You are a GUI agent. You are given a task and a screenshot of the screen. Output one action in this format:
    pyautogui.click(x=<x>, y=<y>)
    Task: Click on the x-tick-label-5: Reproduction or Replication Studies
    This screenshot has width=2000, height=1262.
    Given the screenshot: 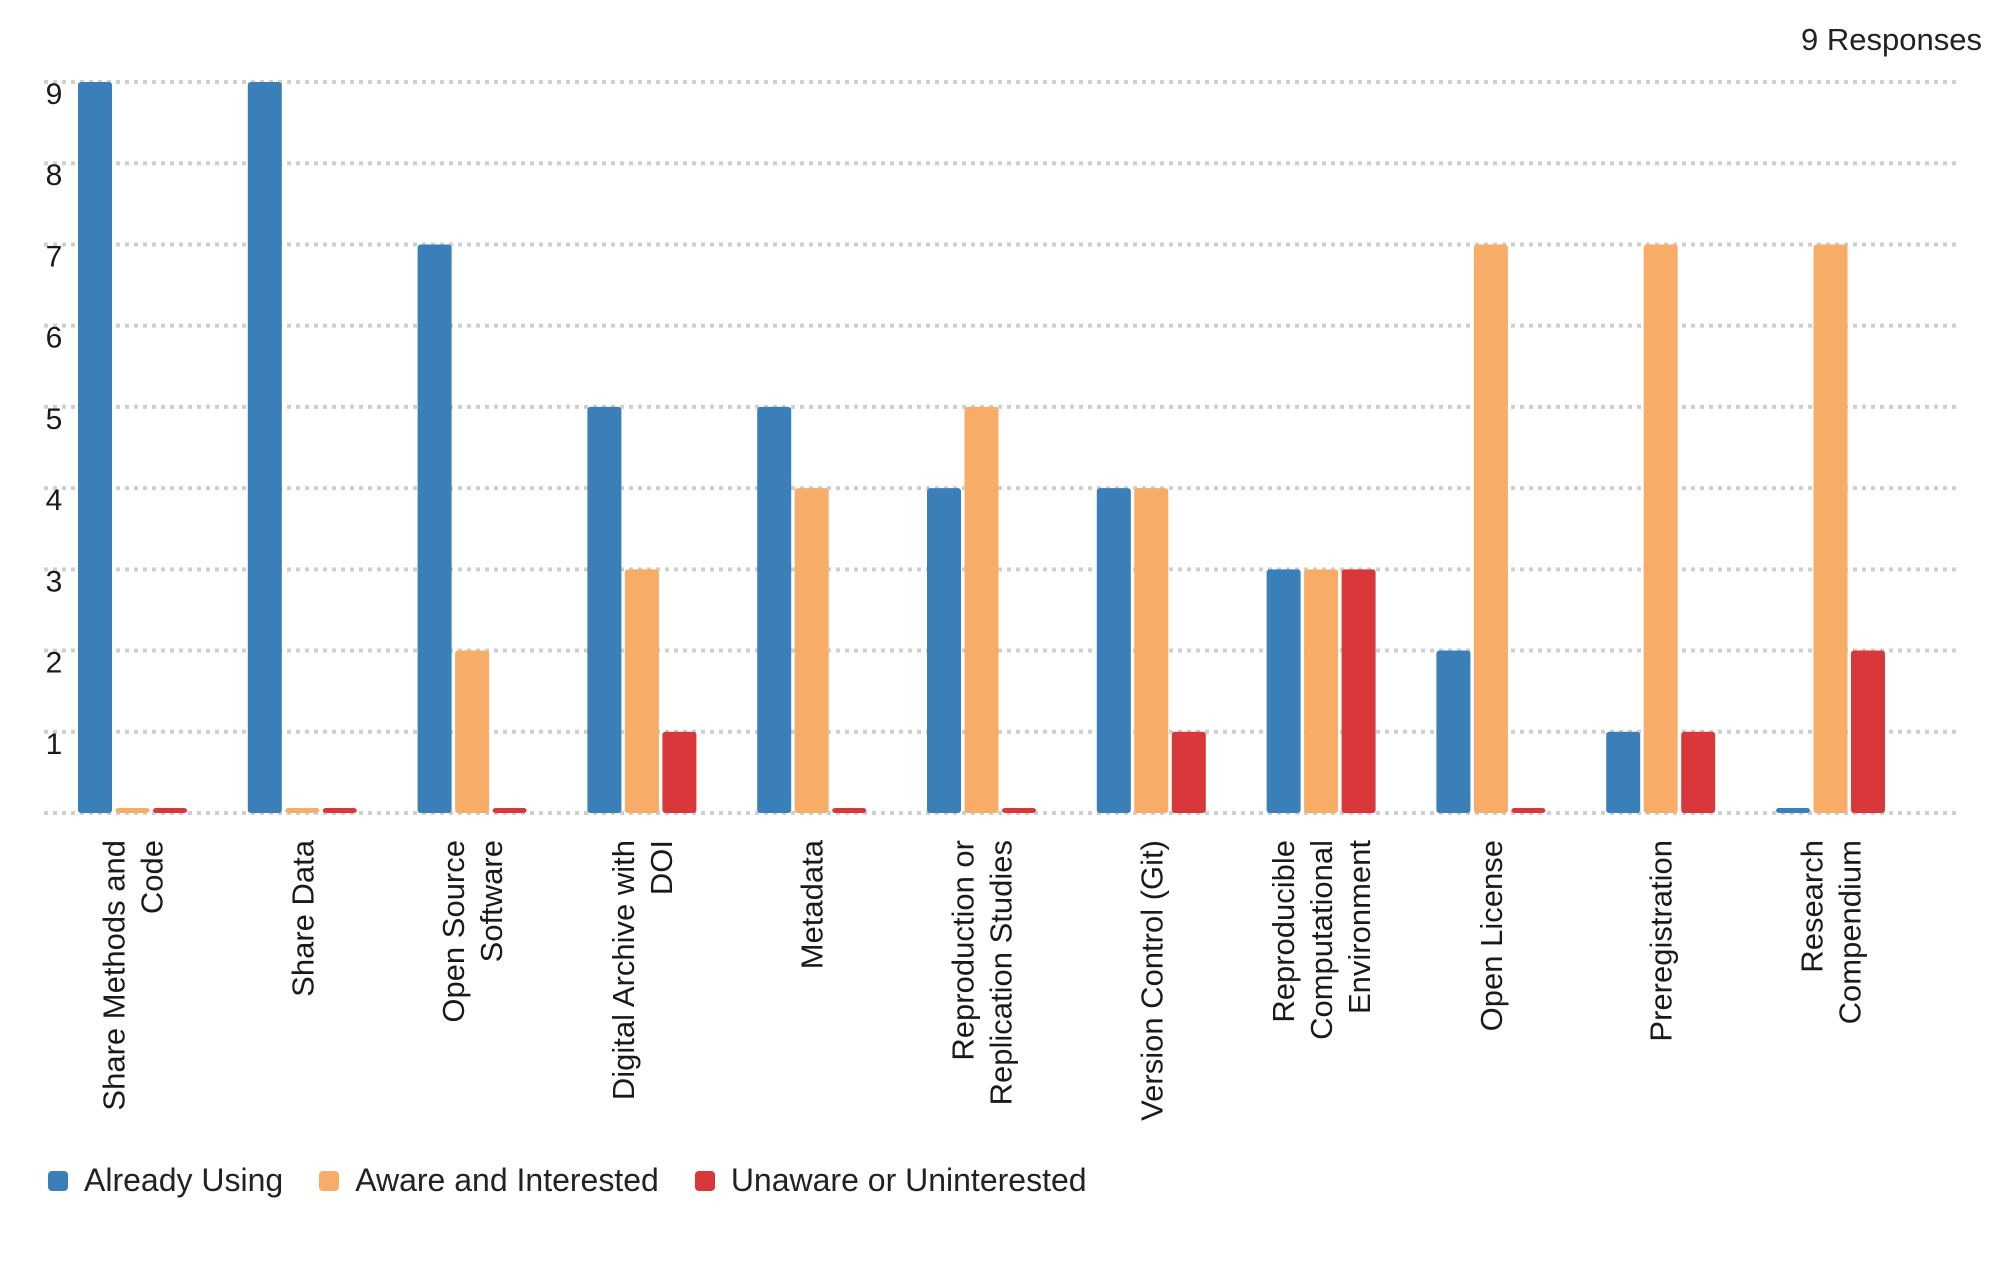 What is the action you would take?
    pyautogui.click(x=982, y=972)
    